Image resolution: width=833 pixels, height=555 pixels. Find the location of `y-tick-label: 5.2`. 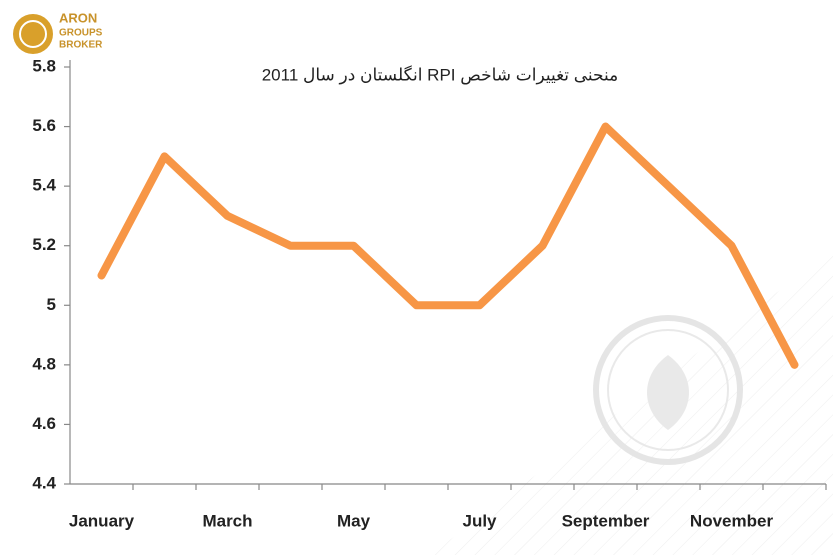

y-tick-label: 5.2 is located at coordinates (44, 244).